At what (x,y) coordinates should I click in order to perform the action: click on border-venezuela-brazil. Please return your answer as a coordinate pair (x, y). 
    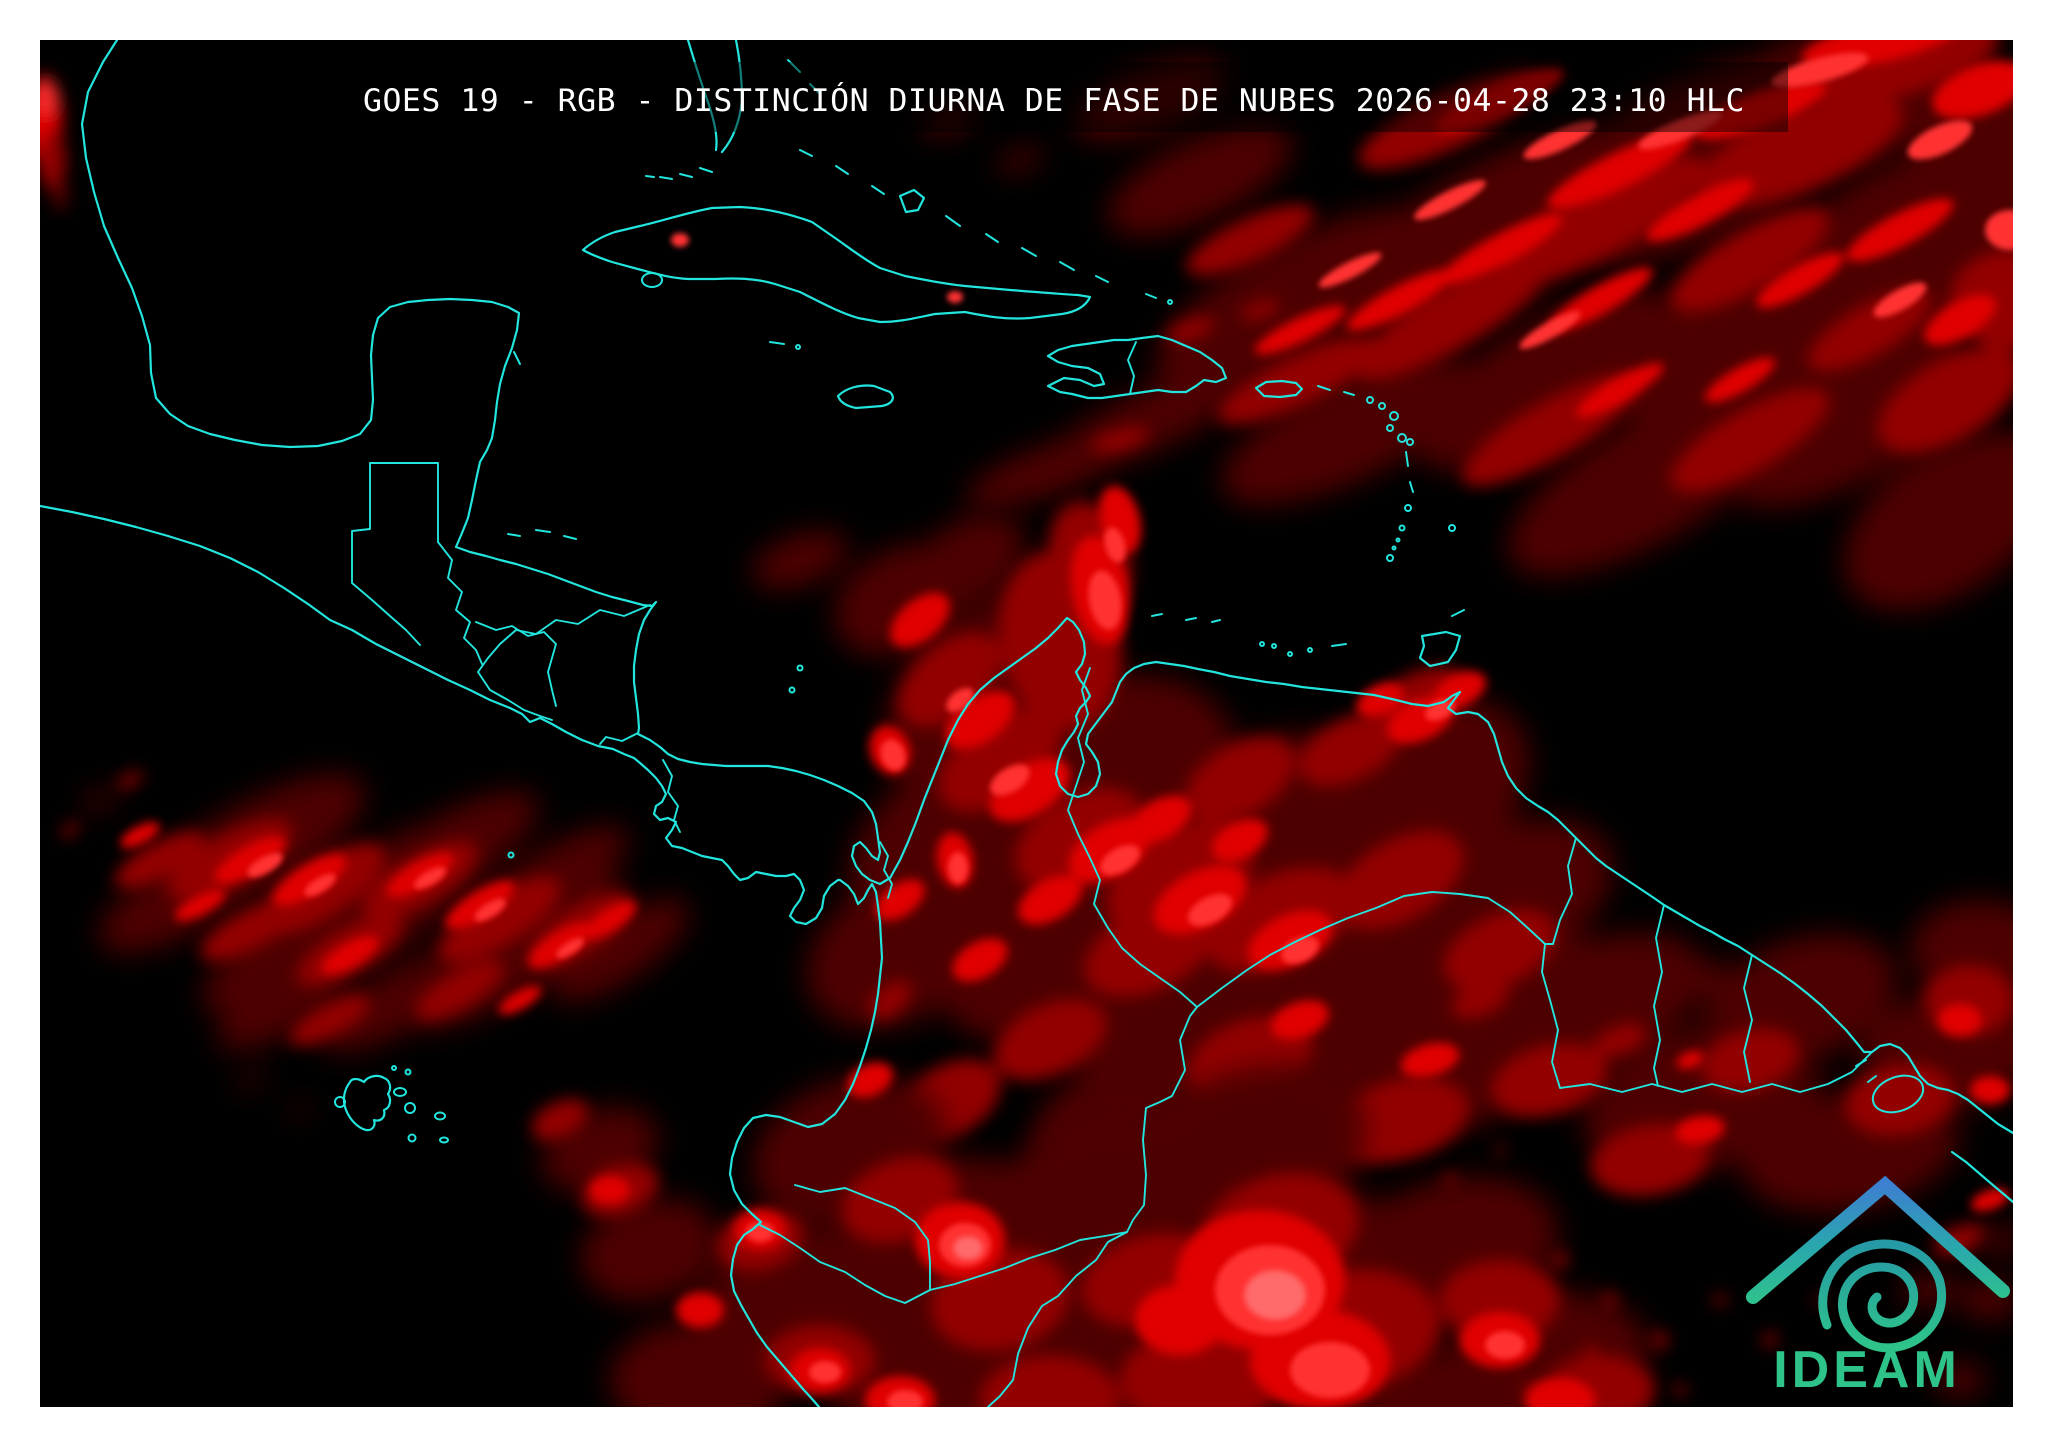
    Looking at the image, I should click on (1371, 949).